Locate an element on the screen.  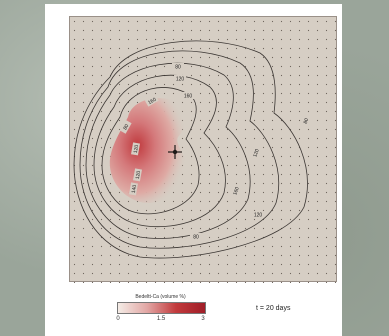
legend-tick: 3 is located at coordinates (203, 319).